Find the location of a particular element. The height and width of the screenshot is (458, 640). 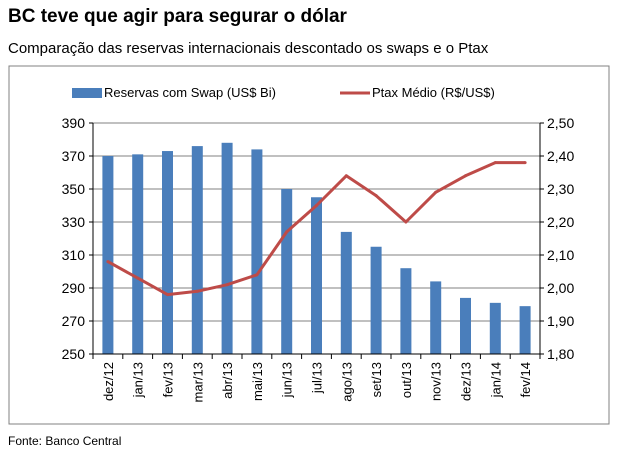

x-tick-label: dez/12 is located at coordinates (108, 381).